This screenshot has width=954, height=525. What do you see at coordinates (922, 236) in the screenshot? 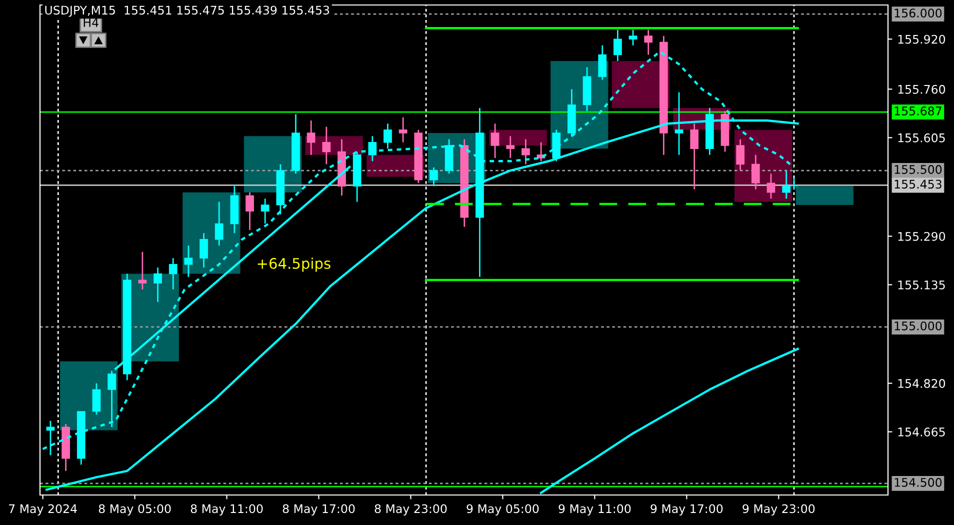
I see `y-tick-label: 155.290` at bounding box center [922, 236].